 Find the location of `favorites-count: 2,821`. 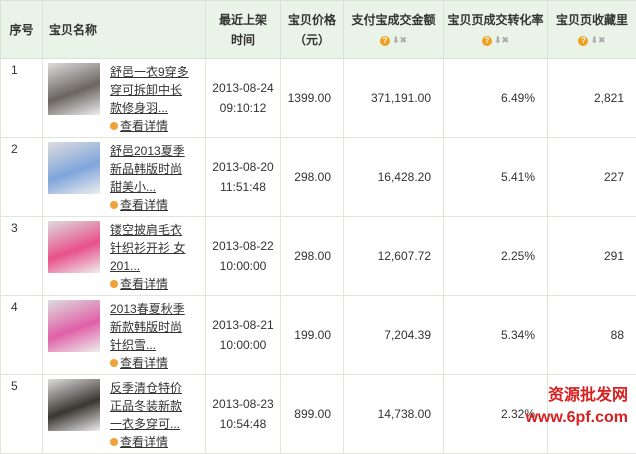

favorites-count: 2,821 is located at coordinates (592, 98).